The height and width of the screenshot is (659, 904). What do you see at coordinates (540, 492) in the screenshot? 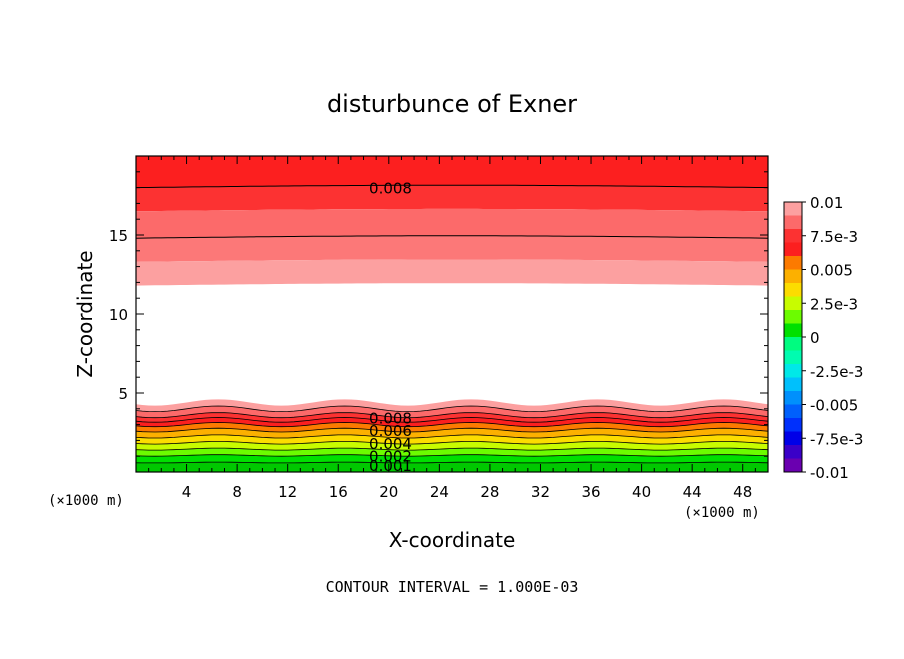
I see `x-tick-label: 32` at bounding box center [540, 492].